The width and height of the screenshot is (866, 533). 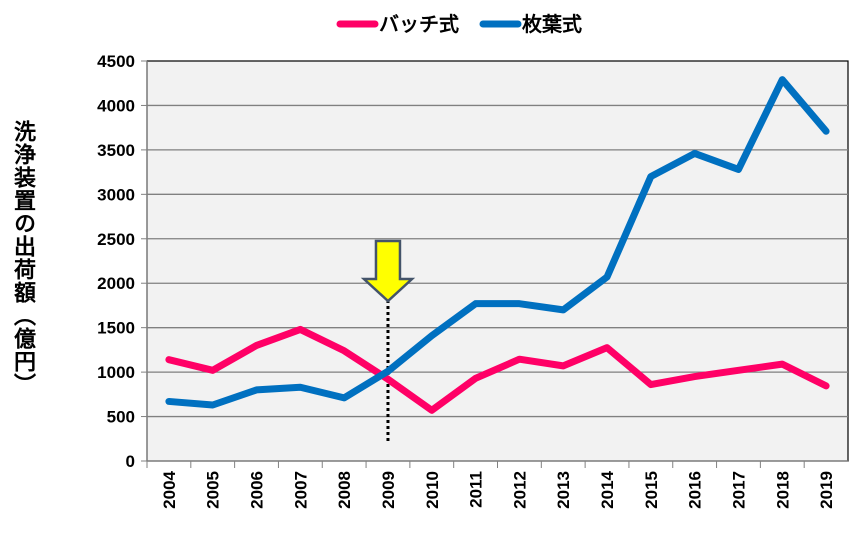 What do you see at coordinates (651, 490) in the screenshot?
I see `x-tick-label: 2015` at bounding box center [651, 490].